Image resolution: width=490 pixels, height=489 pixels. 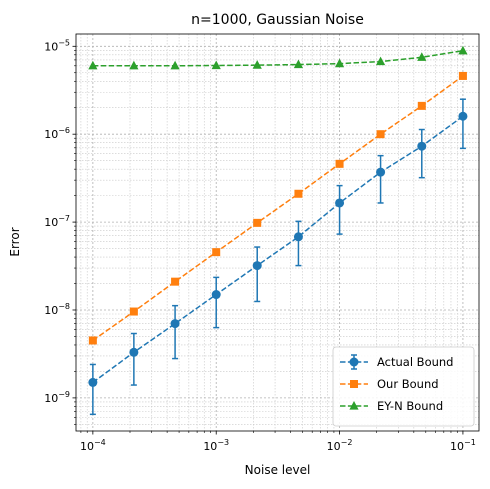 What do you see at coordinates (278, 470) in the screenshot?
I see `x-axis-label: Noise level` at bounding box center [278, 470].